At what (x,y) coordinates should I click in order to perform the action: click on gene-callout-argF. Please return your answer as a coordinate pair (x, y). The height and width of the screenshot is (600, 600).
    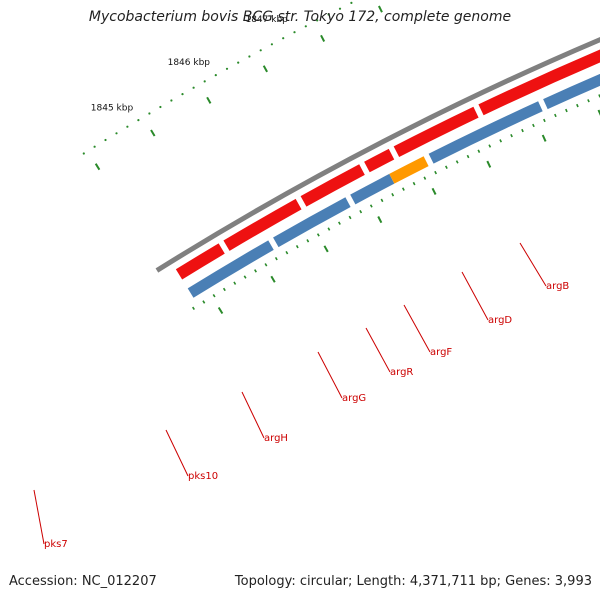
    Looking at the image, I should click on (417, 328).